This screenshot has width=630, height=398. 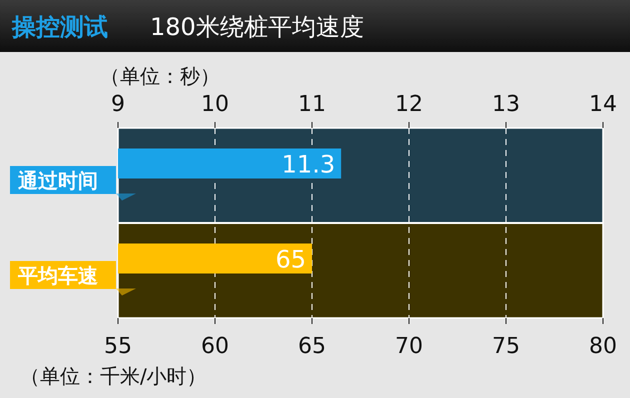 I want to click on x-tick-label: 65, so click(x=312, y=346).